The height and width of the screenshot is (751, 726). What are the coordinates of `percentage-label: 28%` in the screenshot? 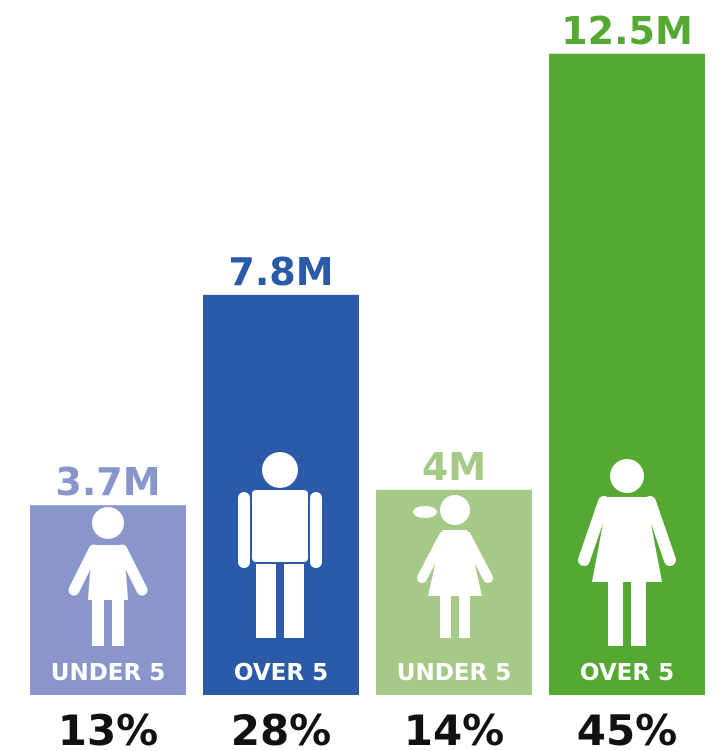 It's located at (281, 728).